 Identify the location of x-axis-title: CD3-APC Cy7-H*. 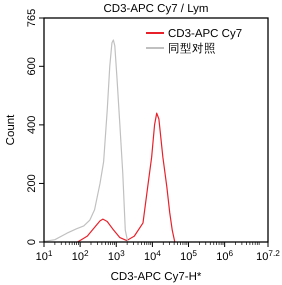
(156, 277).